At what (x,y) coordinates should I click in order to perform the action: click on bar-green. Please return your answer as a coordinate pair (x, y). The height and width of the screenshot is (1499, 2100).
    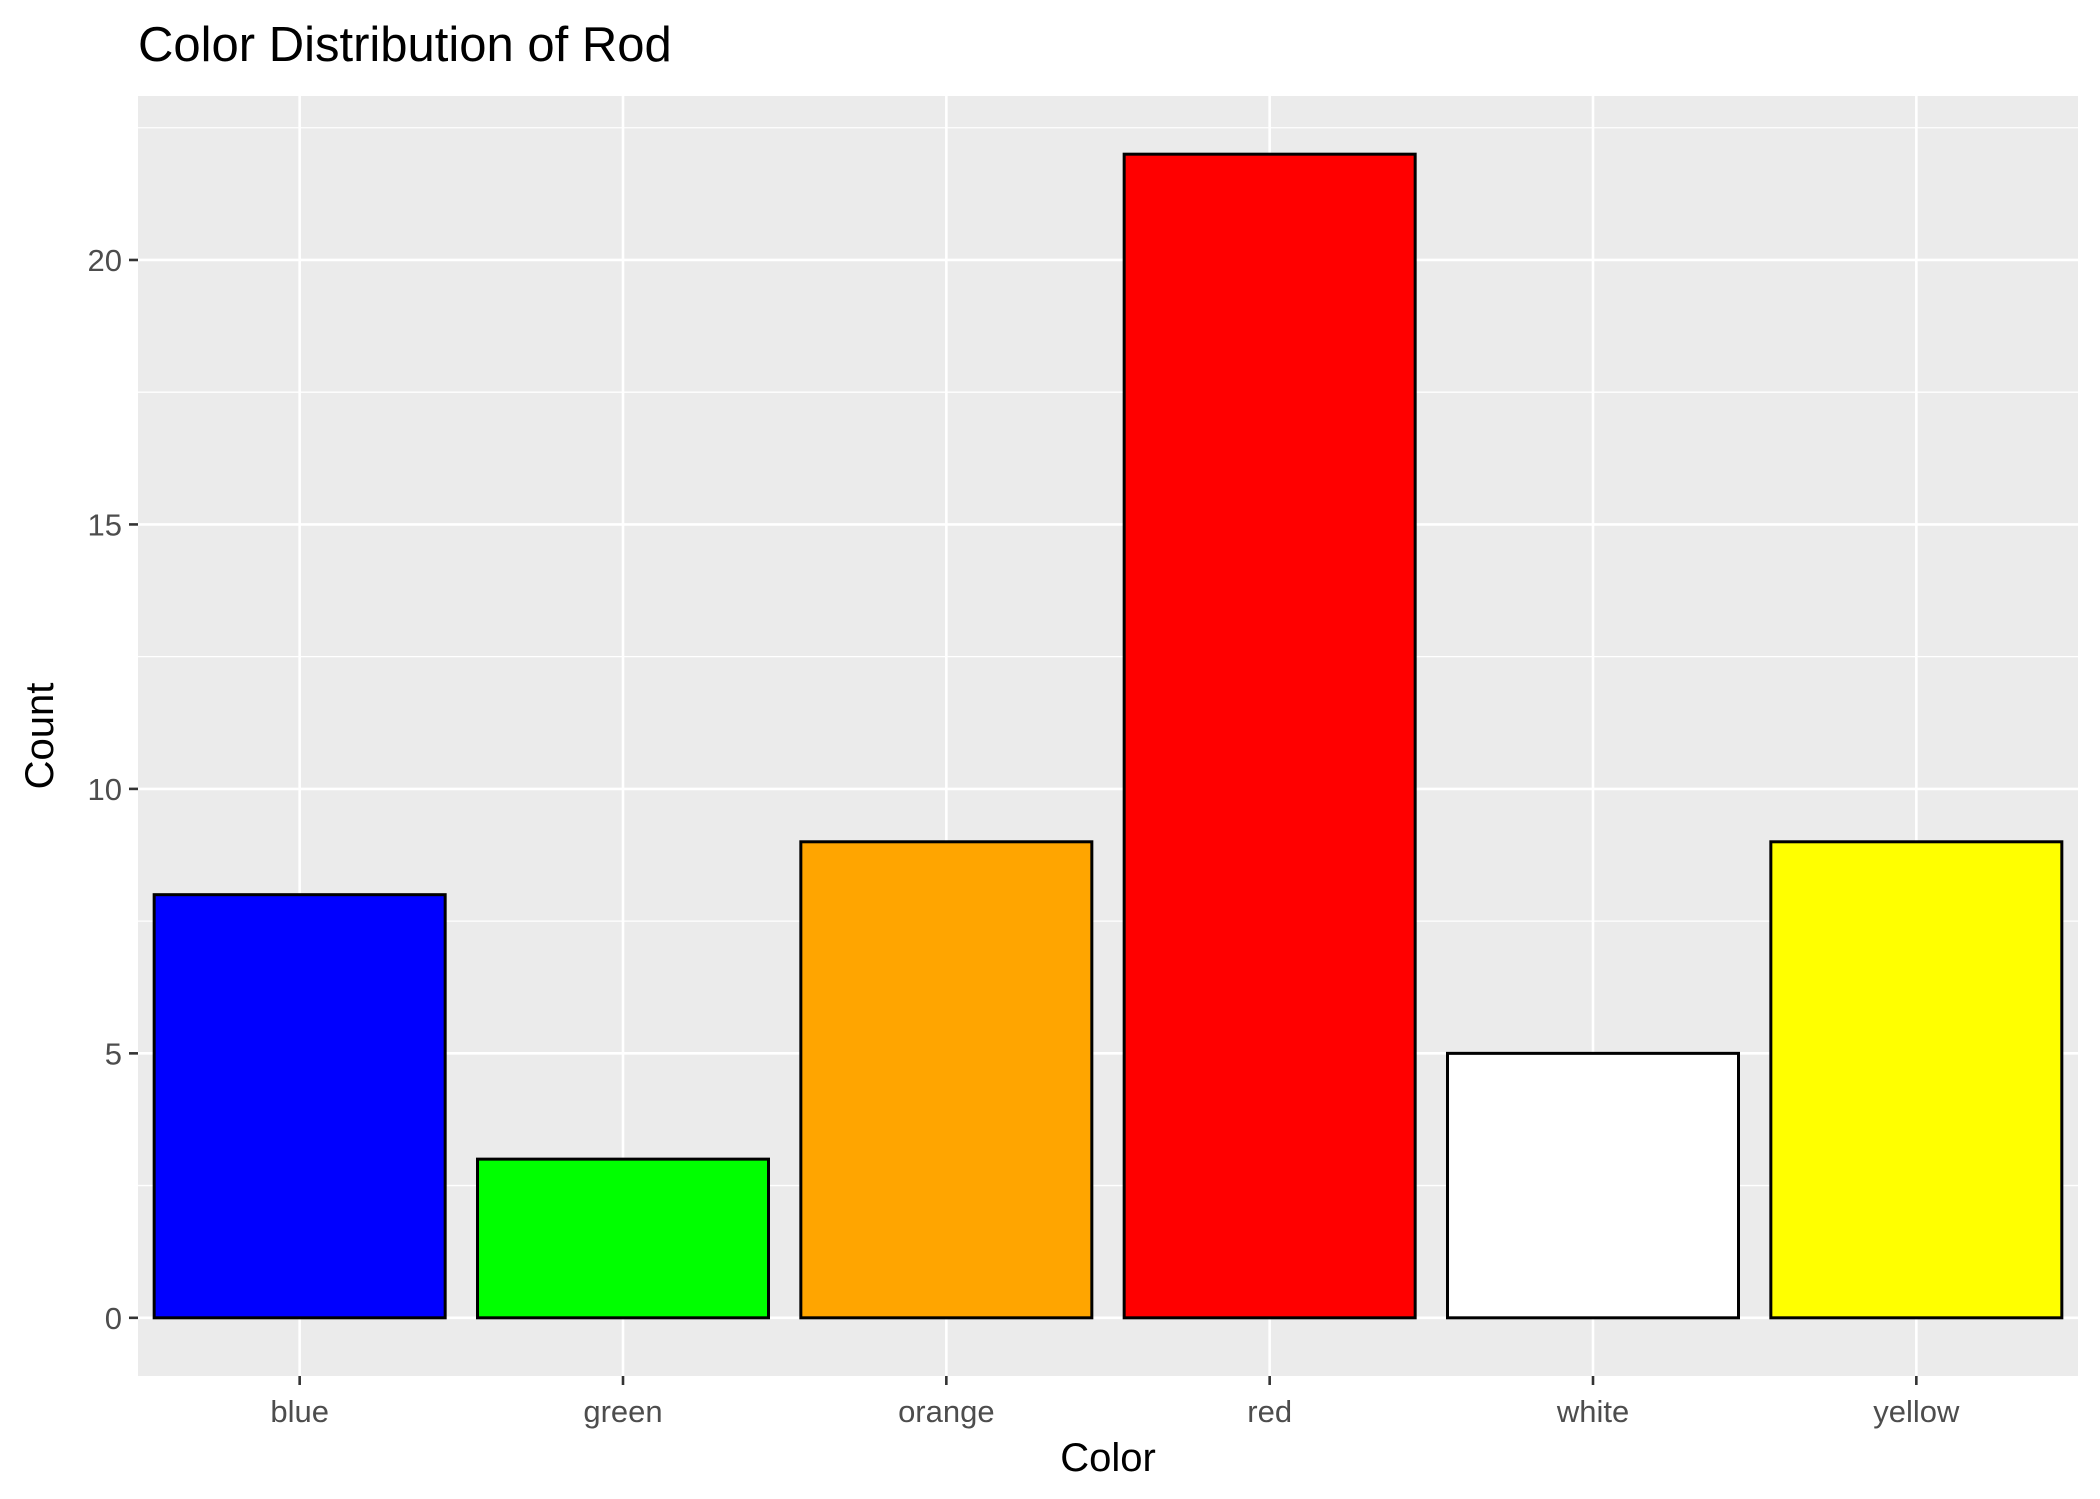
    Looking at the image, I should click on (623, 1238).